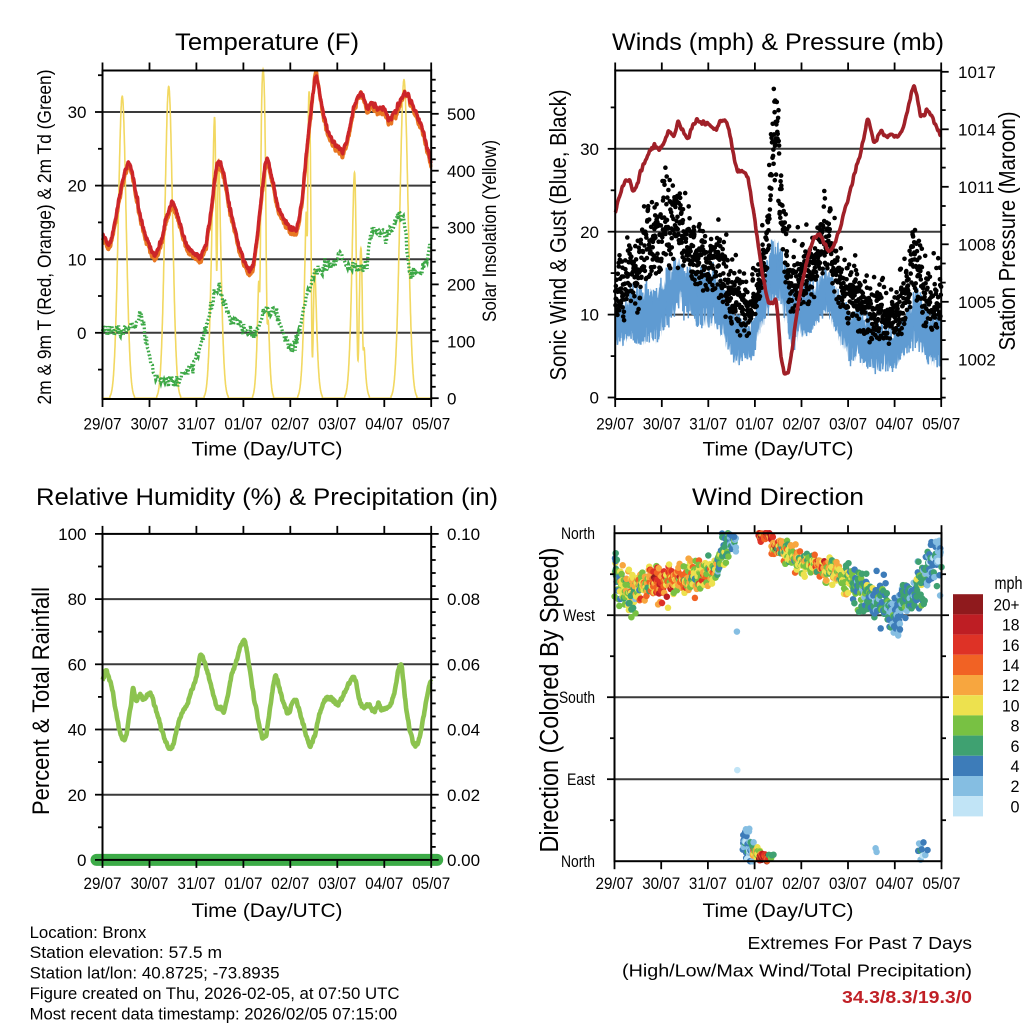  I want to click on svg-text:2m & 9m T (Red, Orange) & 2m T: 2m & 9m T (Red, Orange) & 2m Td (Green), so click(45, 237).